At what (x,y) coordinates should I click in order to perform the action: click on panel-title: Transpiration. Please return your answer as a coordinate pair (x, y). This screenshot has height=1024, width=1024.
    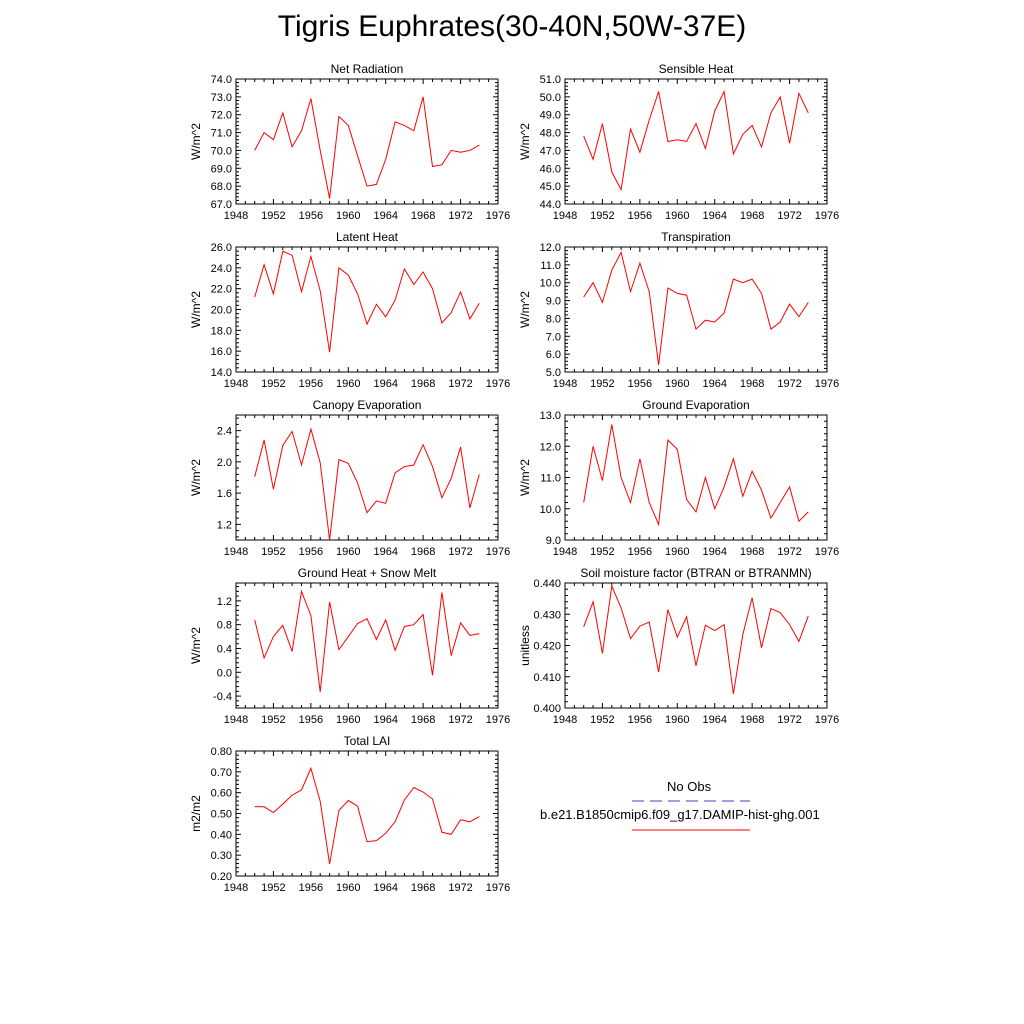
    Looking at the image, I should click on (696, 237).